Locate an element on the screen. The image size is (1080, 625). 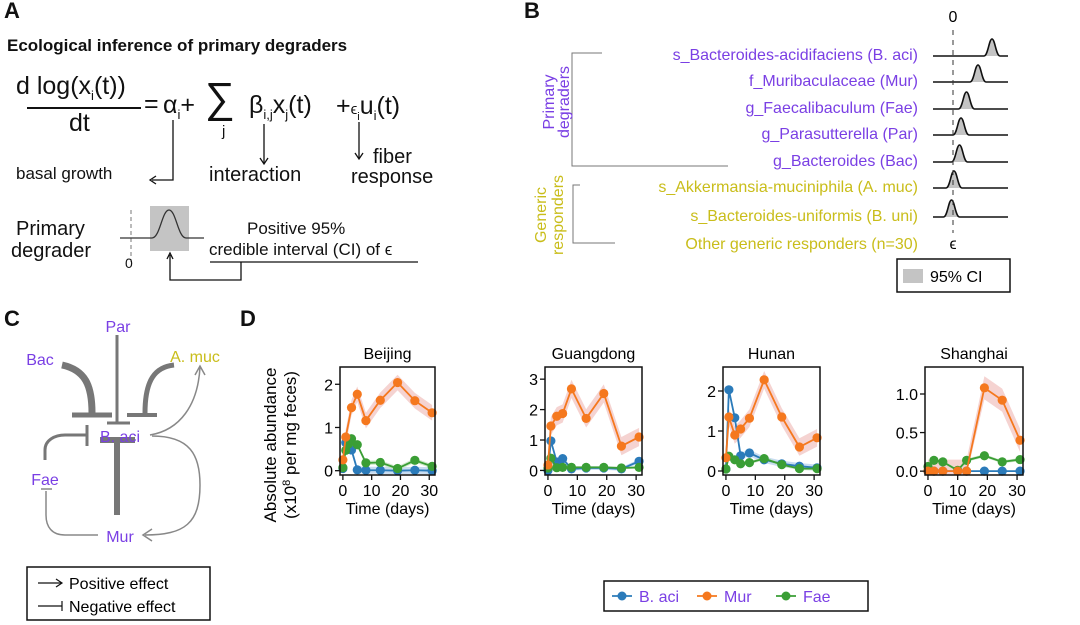
node-par: Par is located at coordinates (119, 327).